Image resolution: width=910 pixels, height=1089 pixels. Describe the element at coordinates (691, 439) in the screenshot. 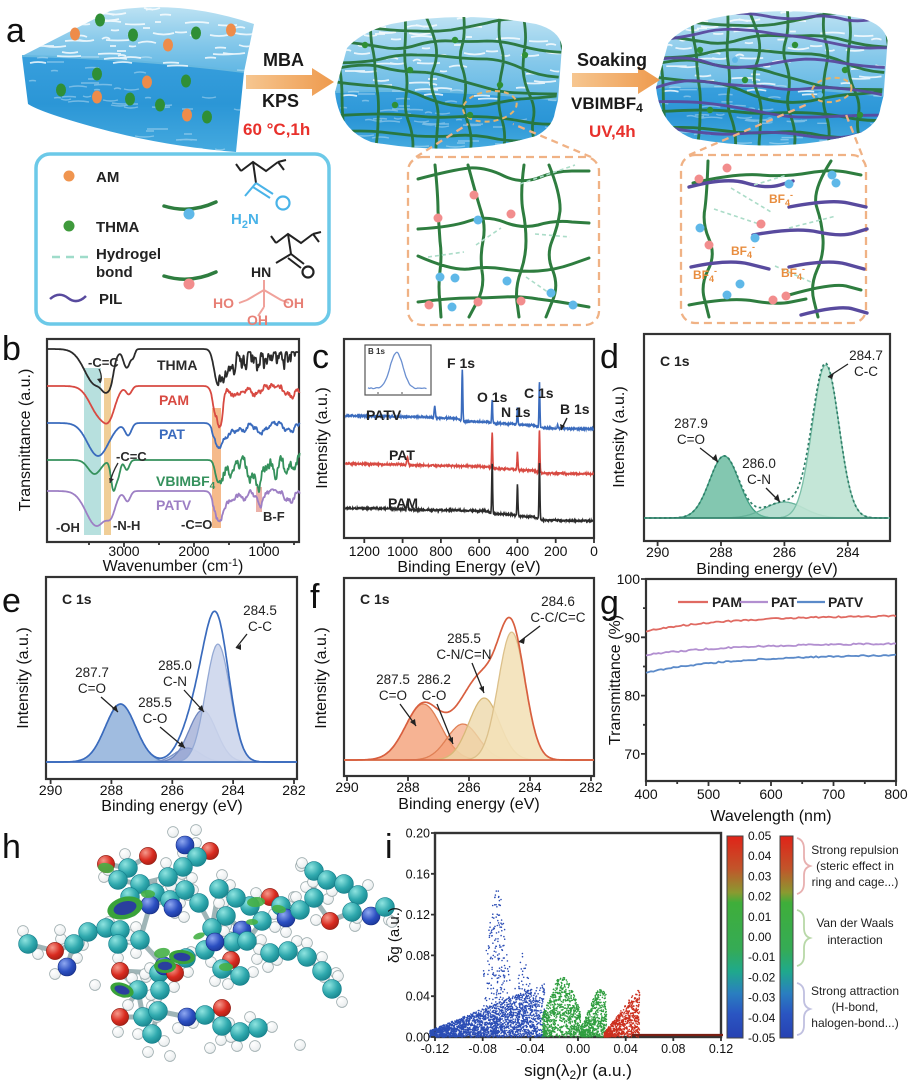

I see `svg-text: C=O` at that location.